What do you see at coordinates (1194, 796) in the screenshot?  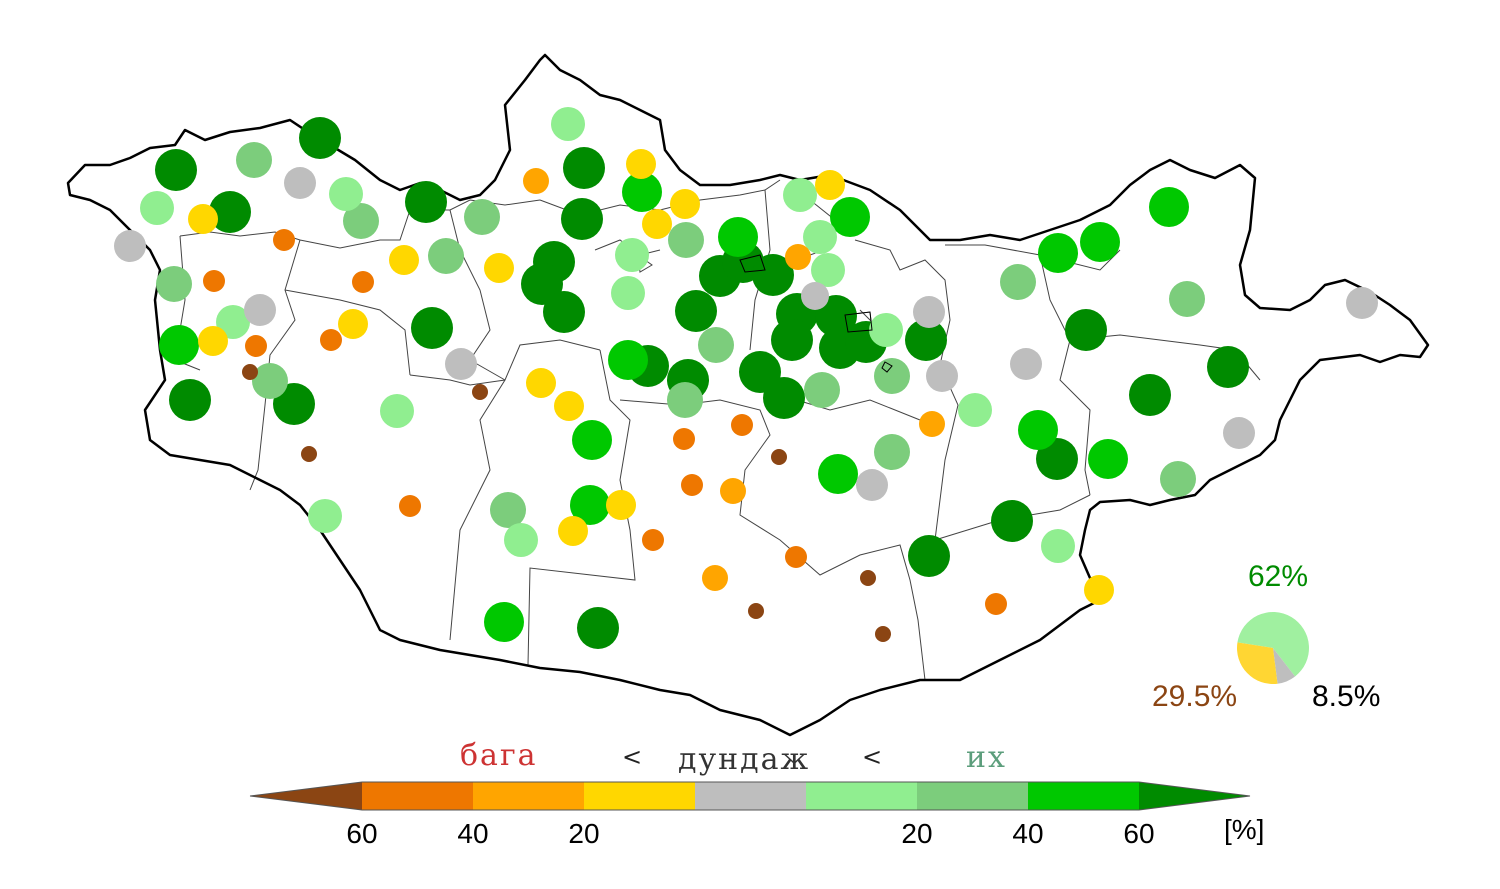 I see `colorbar-high-arrow` at bounding box center [1194, 796].